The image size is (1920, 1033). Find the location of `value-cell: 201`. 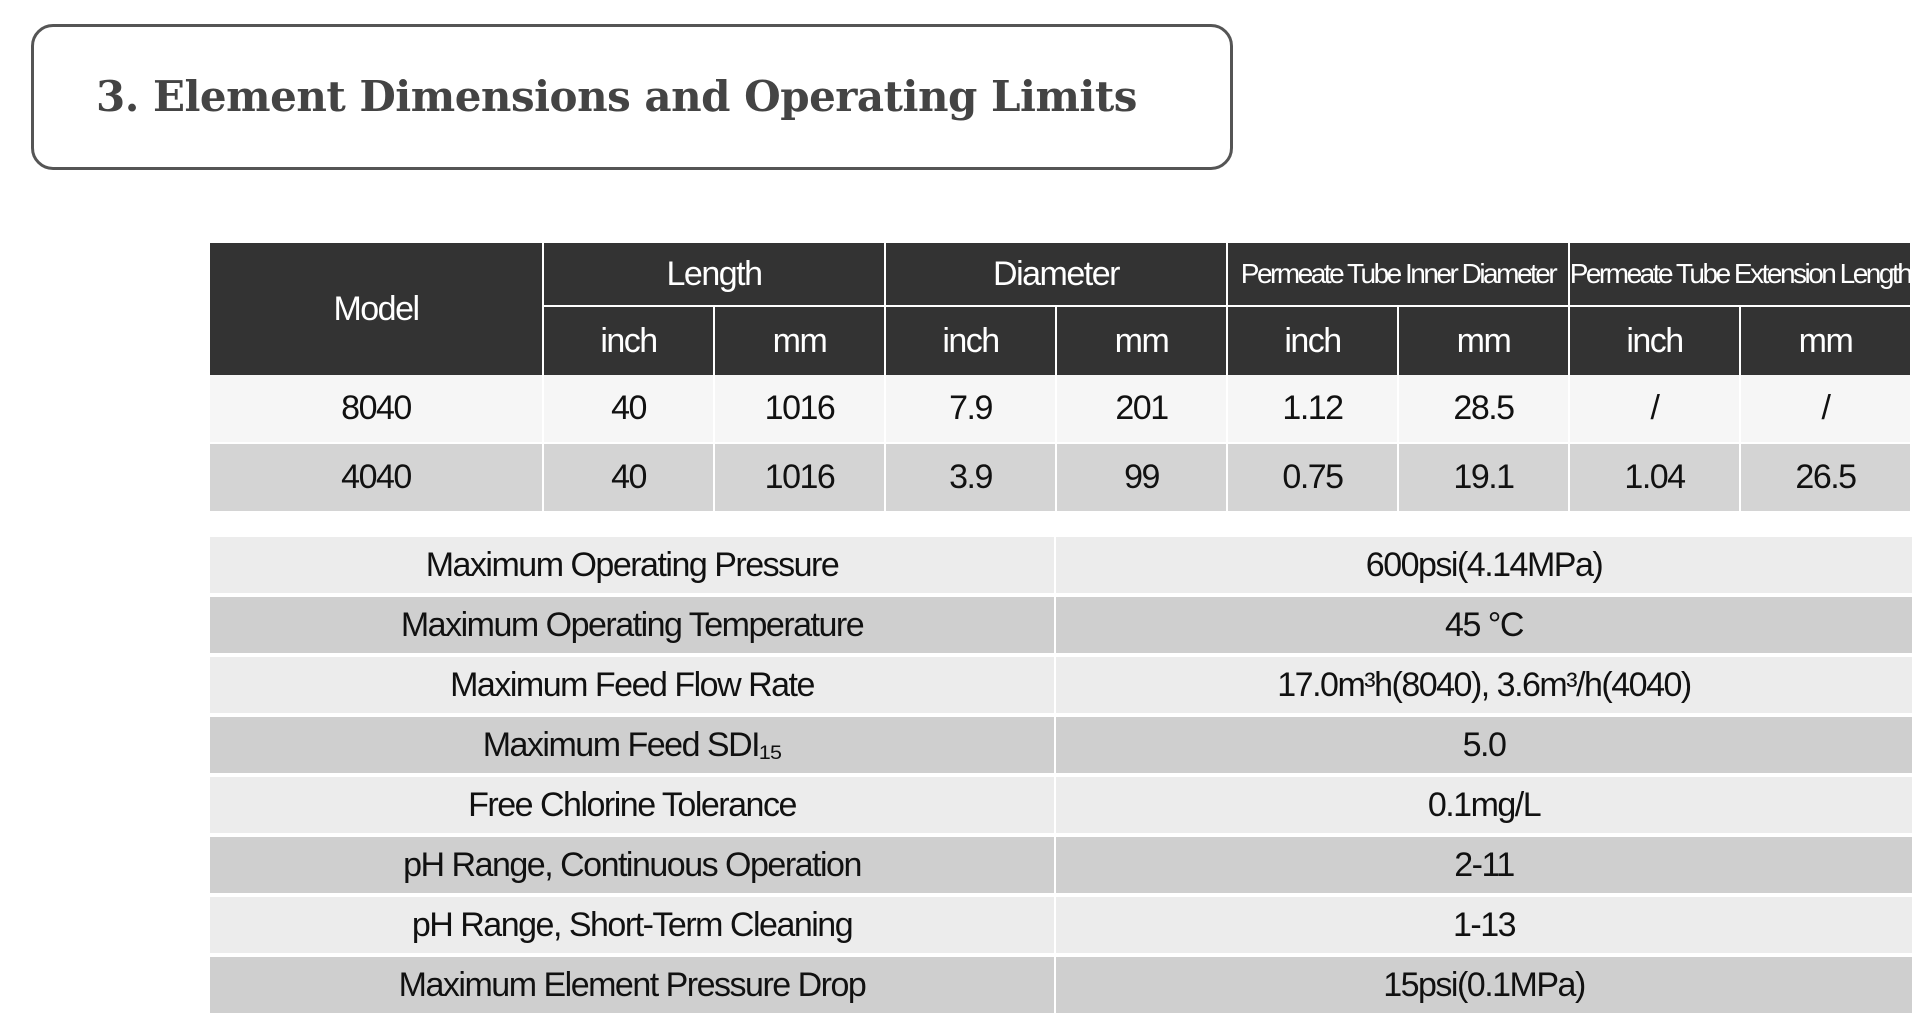

value-cell: 201 is located at coordinates (1141, 408).